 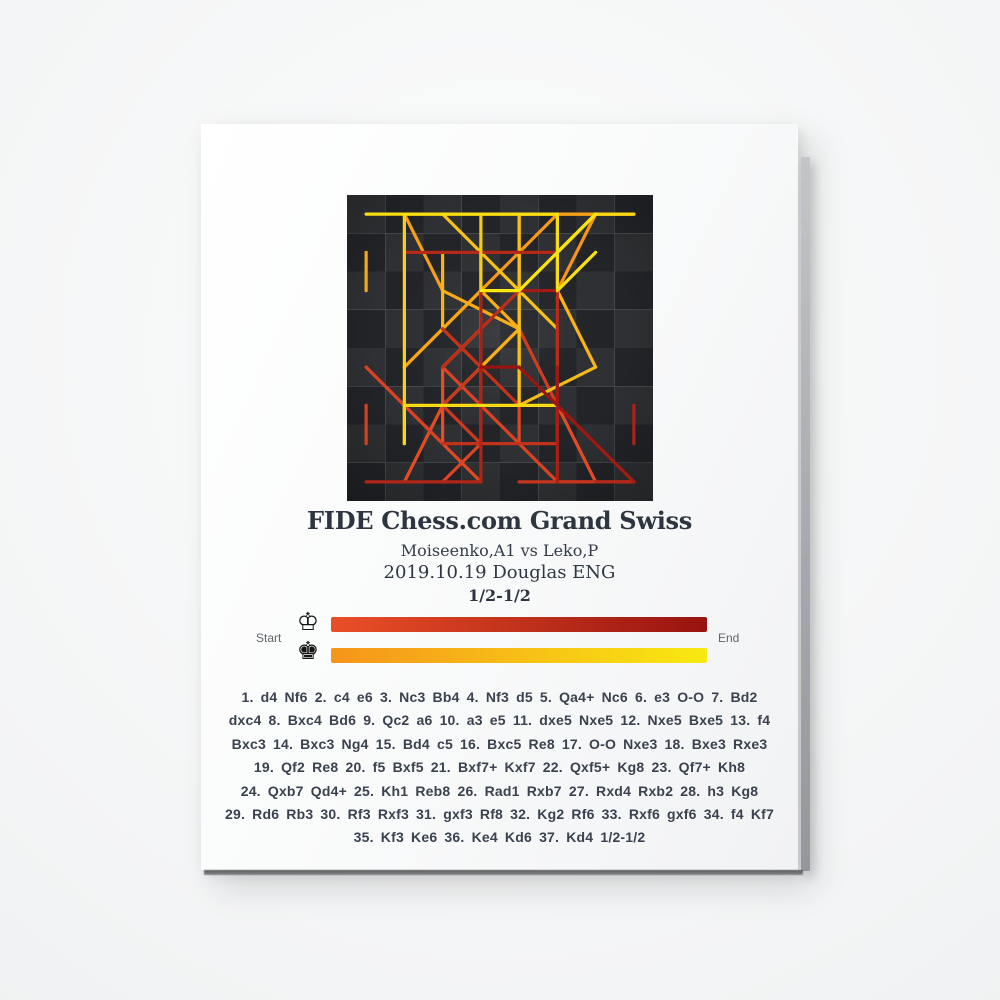 What do you see at coordinates (519, 655) in the screenshot?
I see `black-moves-gradient-bar` at bounding box center [519, 655].